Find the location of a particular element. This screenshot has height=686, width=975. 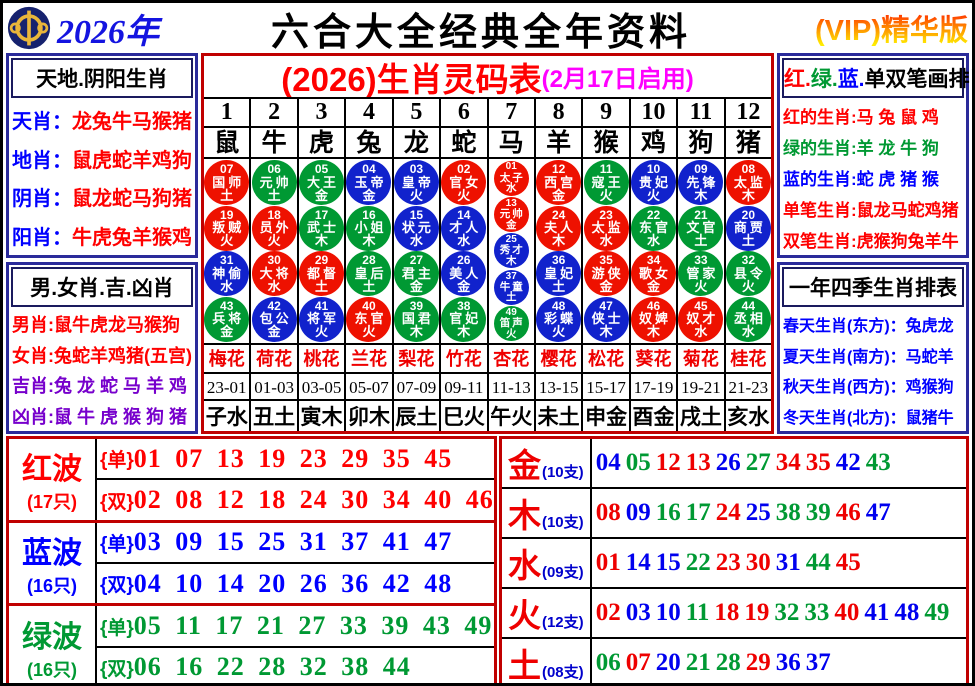

zodiac-column: 02 官女火 14 才人水 26 美人金 38 官妃木 is located at coordinates (463, 251).